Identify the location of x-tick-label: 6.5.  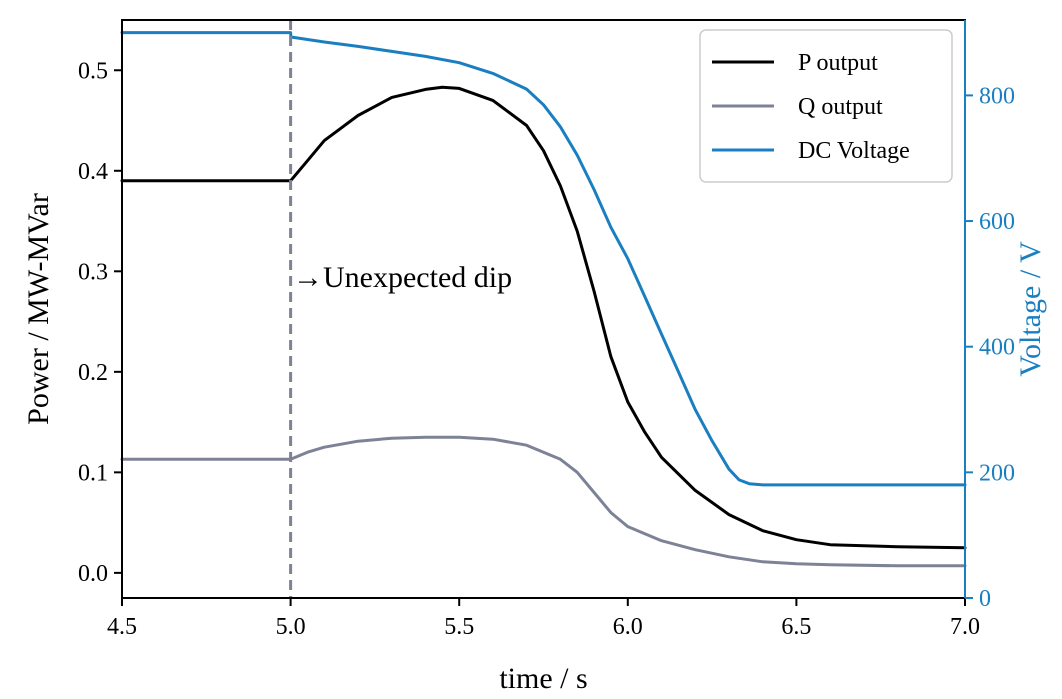
(796, 627).